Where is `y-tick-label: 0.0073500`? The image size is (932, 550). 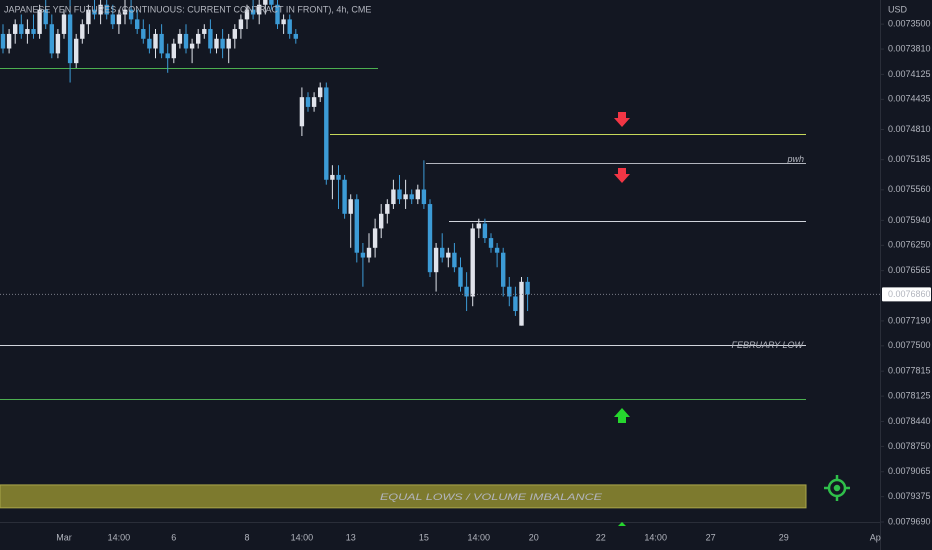 y-tick-label: 0.0073500 is located at coordinates (909, 24).